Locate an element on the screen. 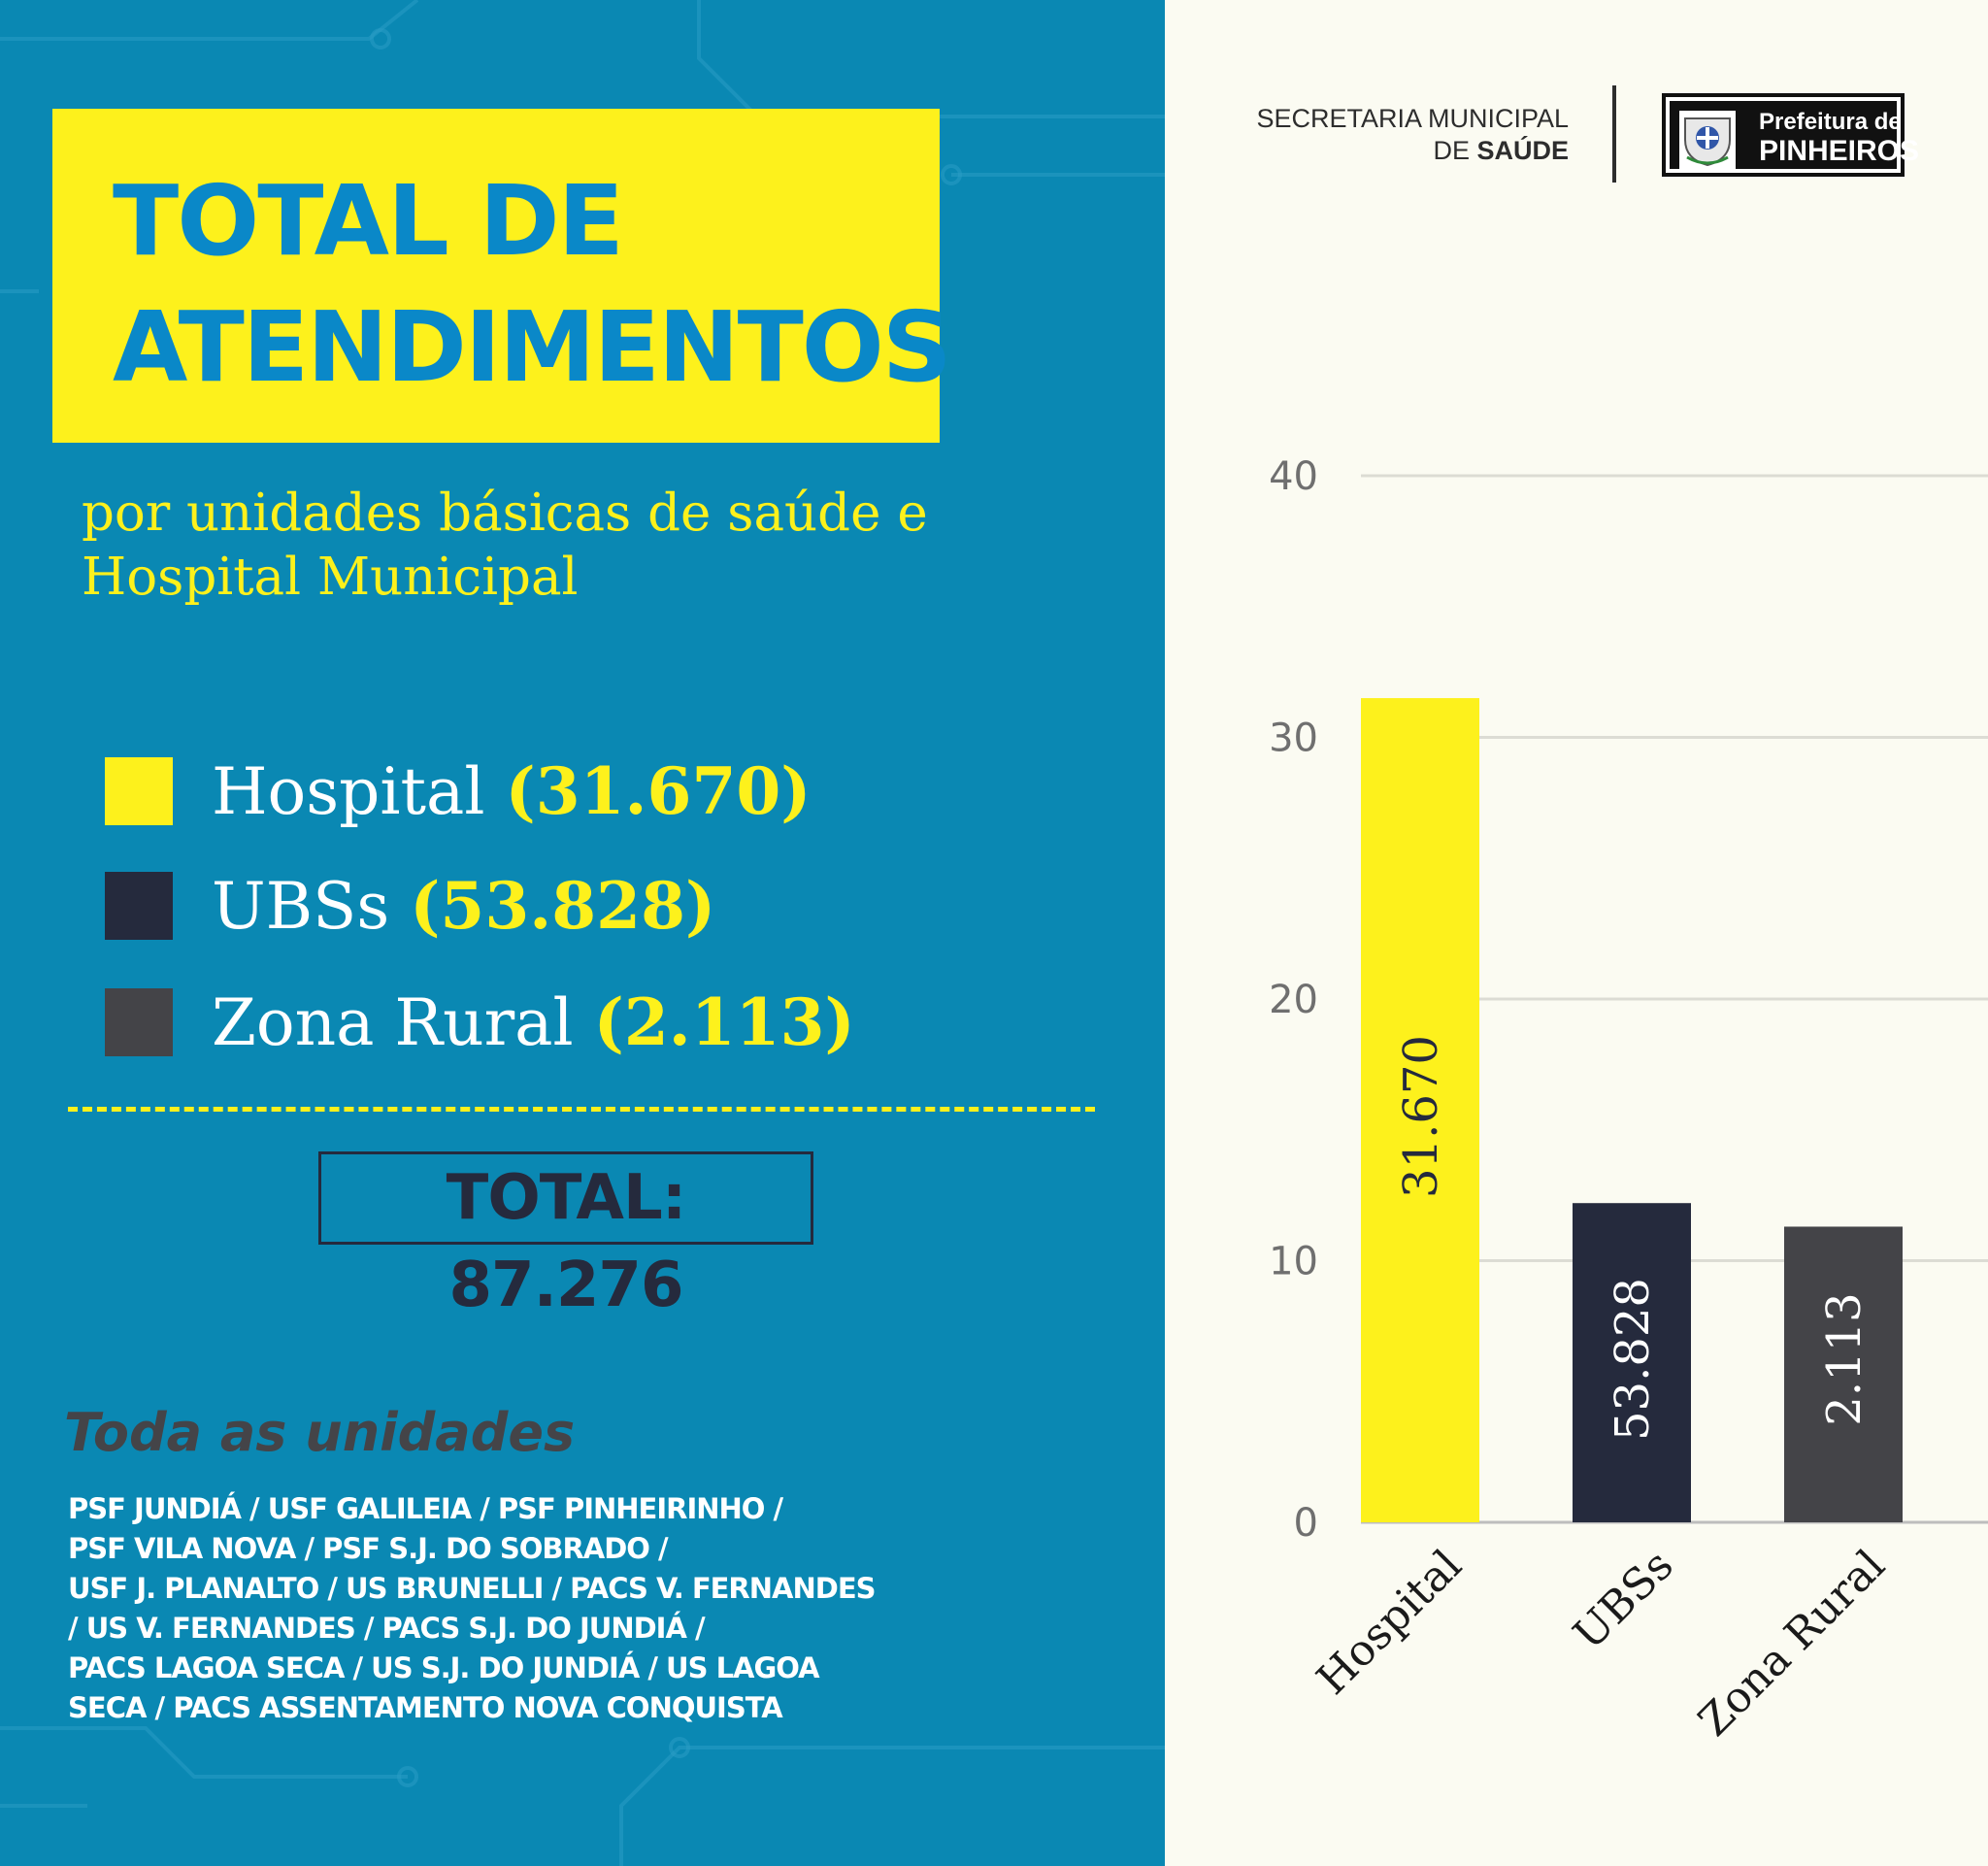 The height and width of the screenshot is (1866, 1988). total-value: TOTAL: 87.276 is located at coordinates (567, 1241).